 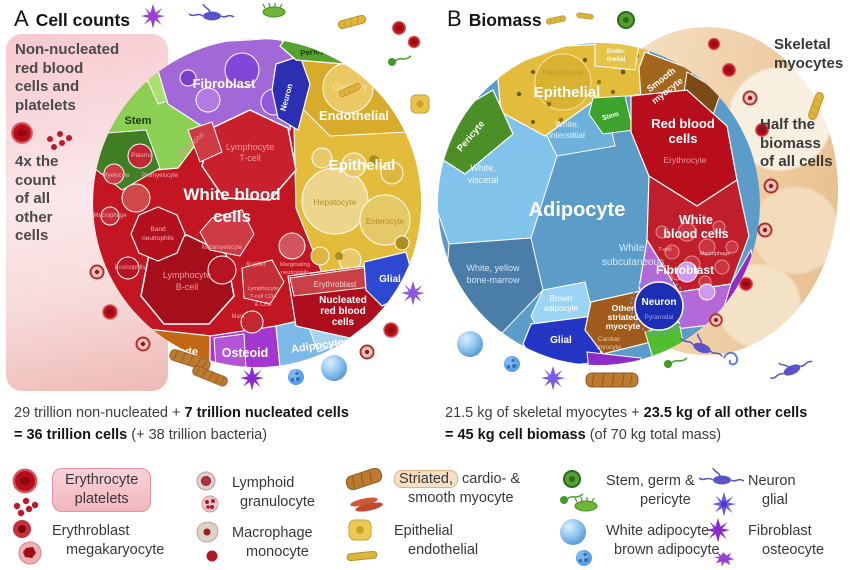 I want to click on legend-label: Lymphoid granulocyte, so click(x=273, y=491).